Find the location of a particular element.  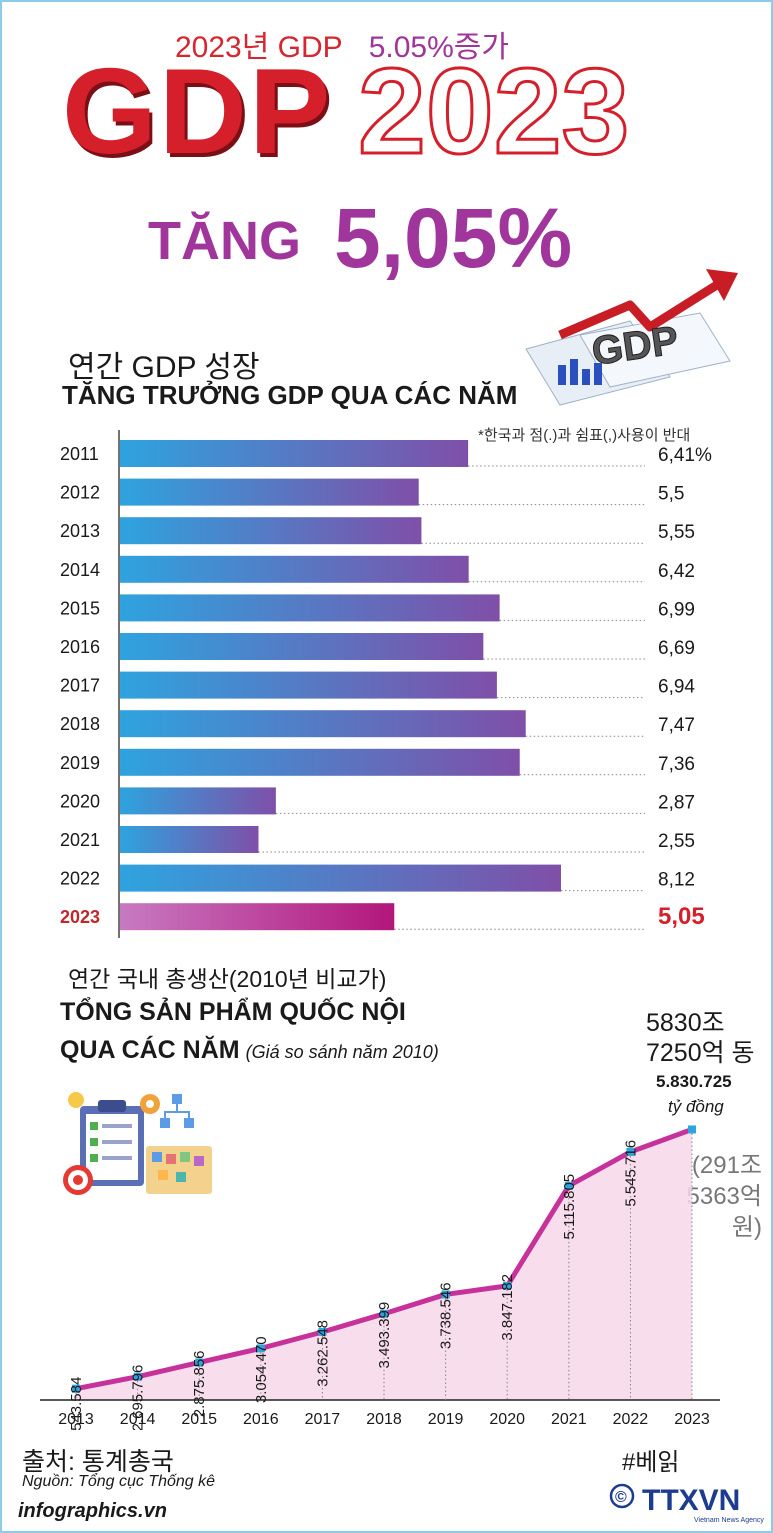

gdp-arrow-illustration: GDP is located at coordinates (631, 337).